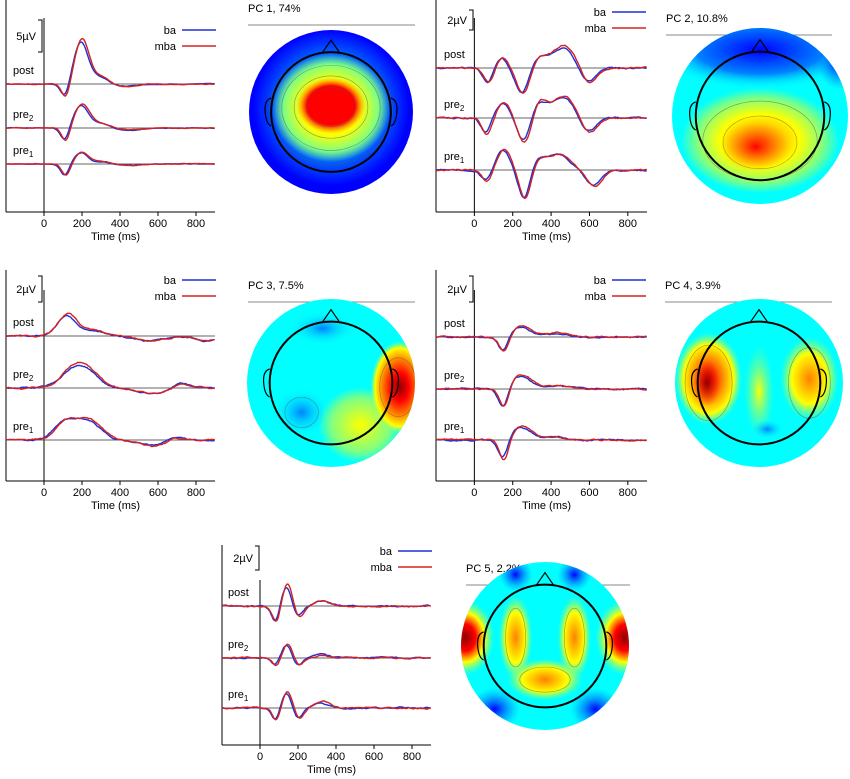 This screenshot has height=779, width=850. I want to click on topomap-panel-pc1: PC 1, 74%, so click(331, 98).